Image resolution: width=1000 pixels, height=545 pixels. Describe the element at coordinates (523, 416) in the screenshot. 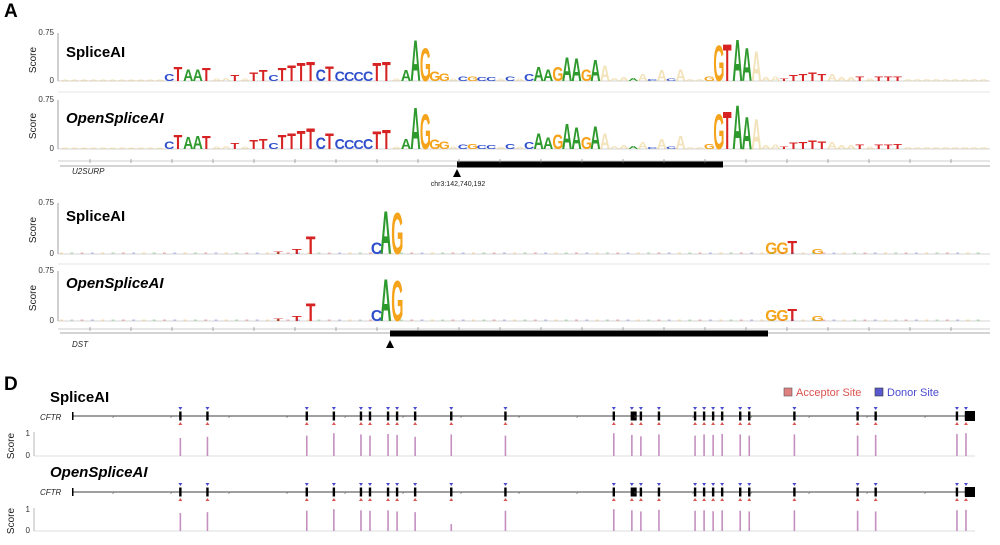

I see `exon-markers: › › › › › › › › › › › › › › ›` at that location.